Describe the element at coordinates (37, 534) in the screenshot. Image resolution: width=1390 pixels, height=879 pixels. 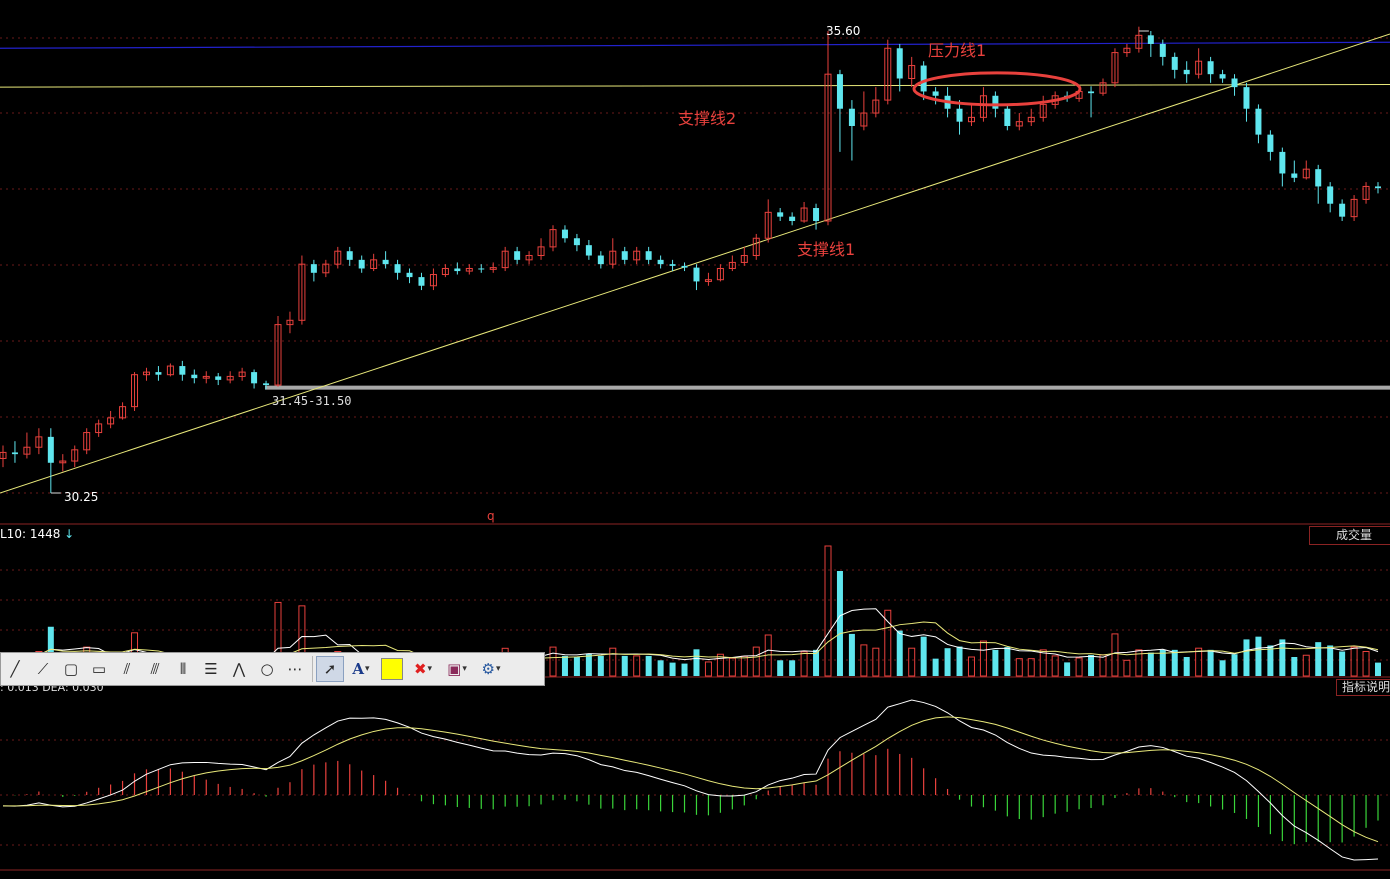
I see `volume-ma-label: L10: 1448 ↓` at that location.